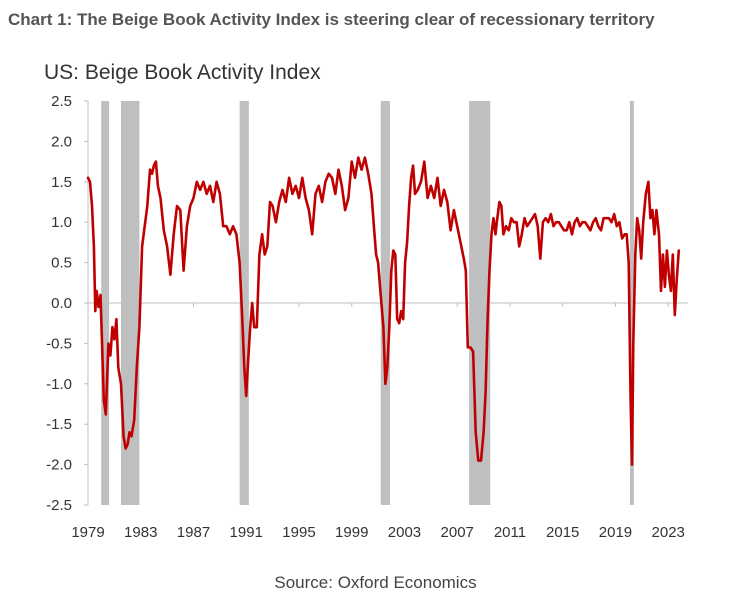 The height and width of the screenshot is (598, 751). What do you see at coordinates (59, 505) in the screenshot?
I see `y-tick-label: -2.5` at bounding box center [59, 505].